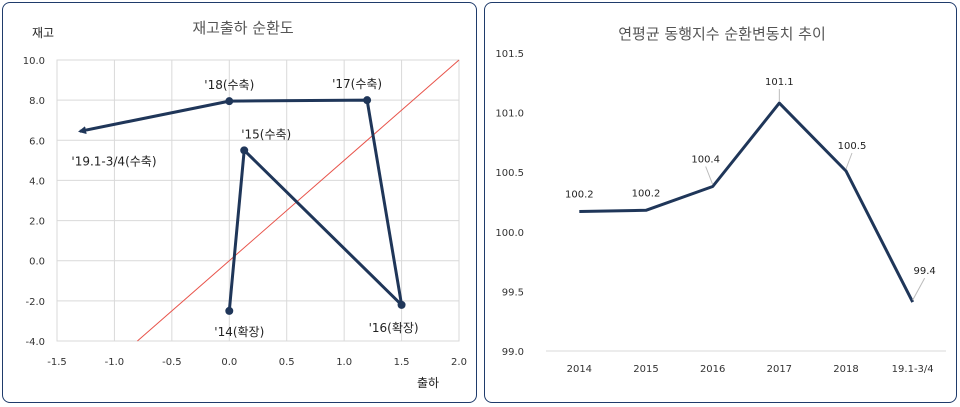  What do you see at coordinates (37, 181) in the screenshot?
I see `y-tick-label: 4.0` at bounding box center [37, 181].